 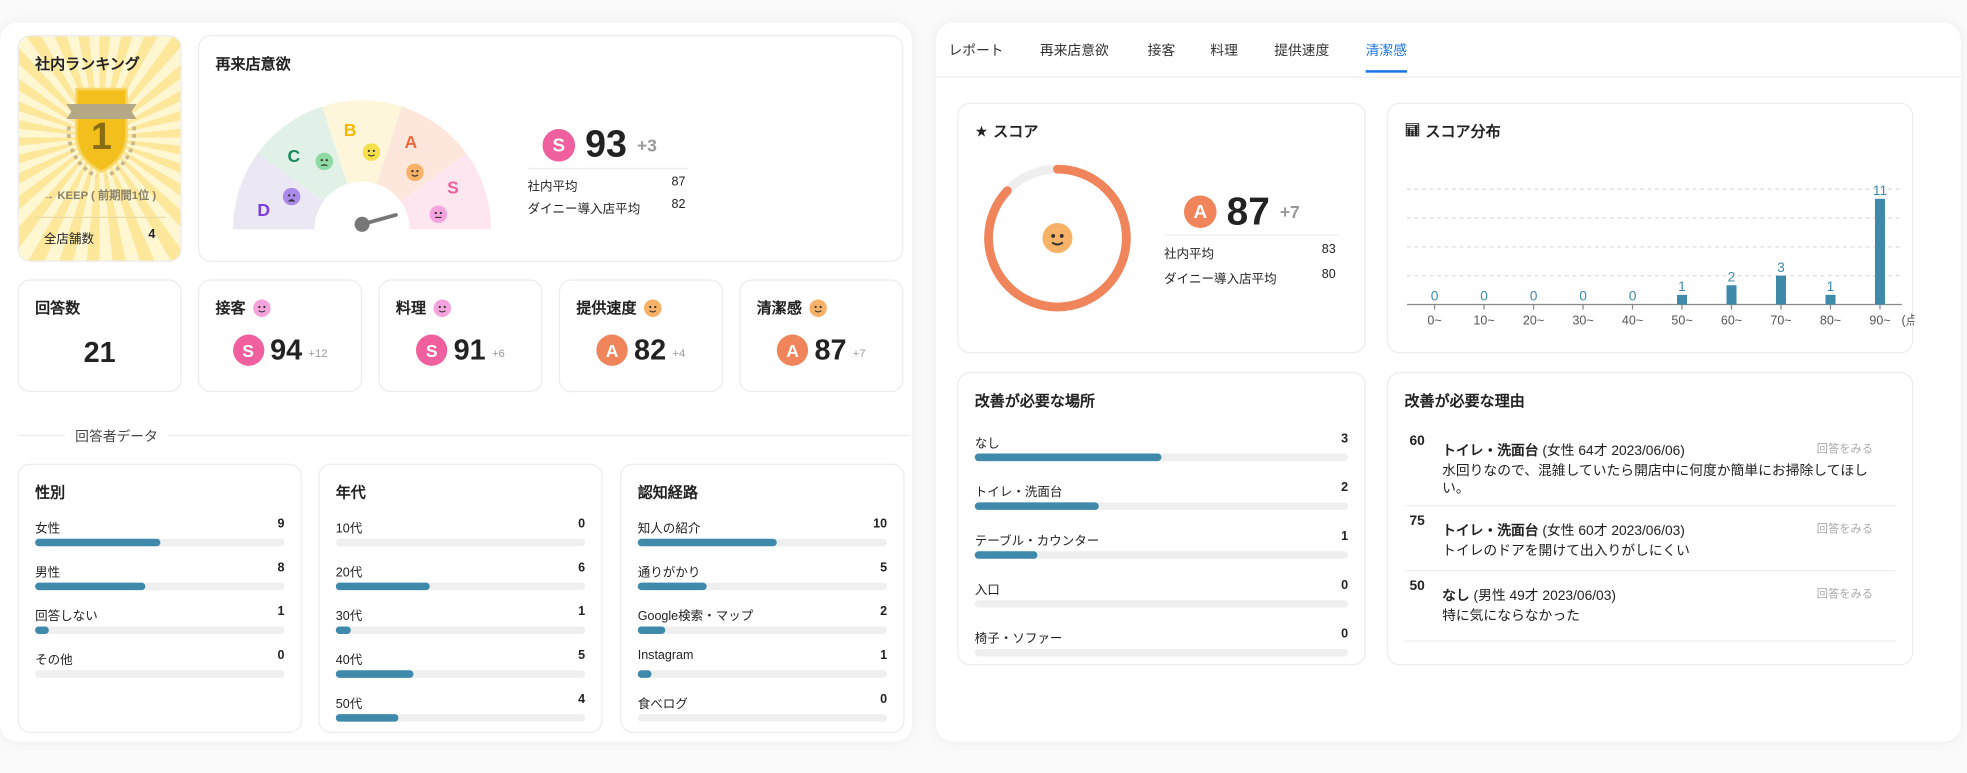 I want to click on dist-value-label: 0, so click(x=1534, y=296).